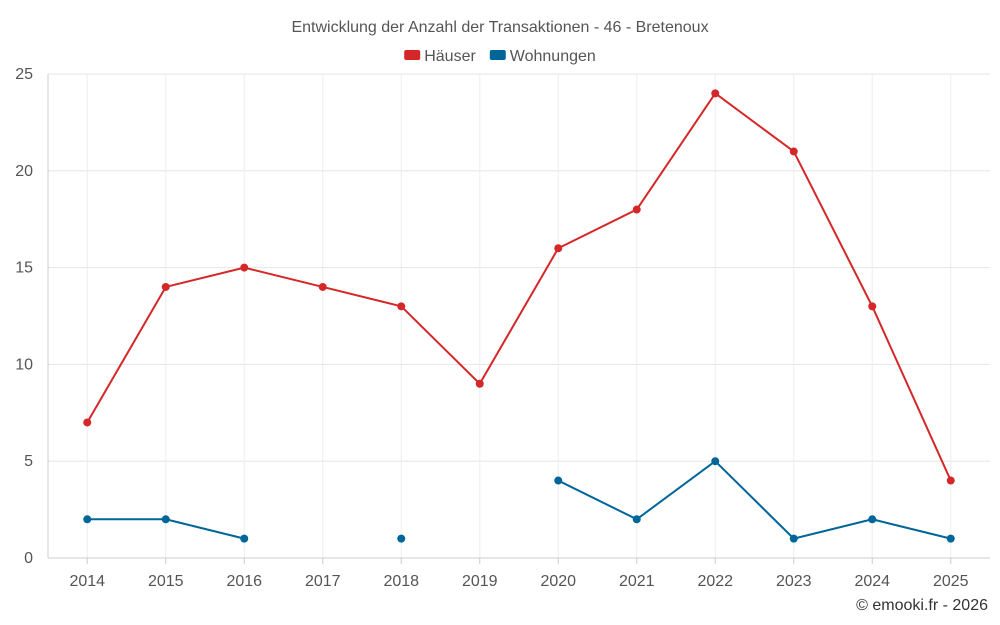 Image resolution: width=1000 pixels, height=625 pixels. Describe the element at coordinates (28, 461) in the screenshot. I see `y-tick-label: 5` at that location.